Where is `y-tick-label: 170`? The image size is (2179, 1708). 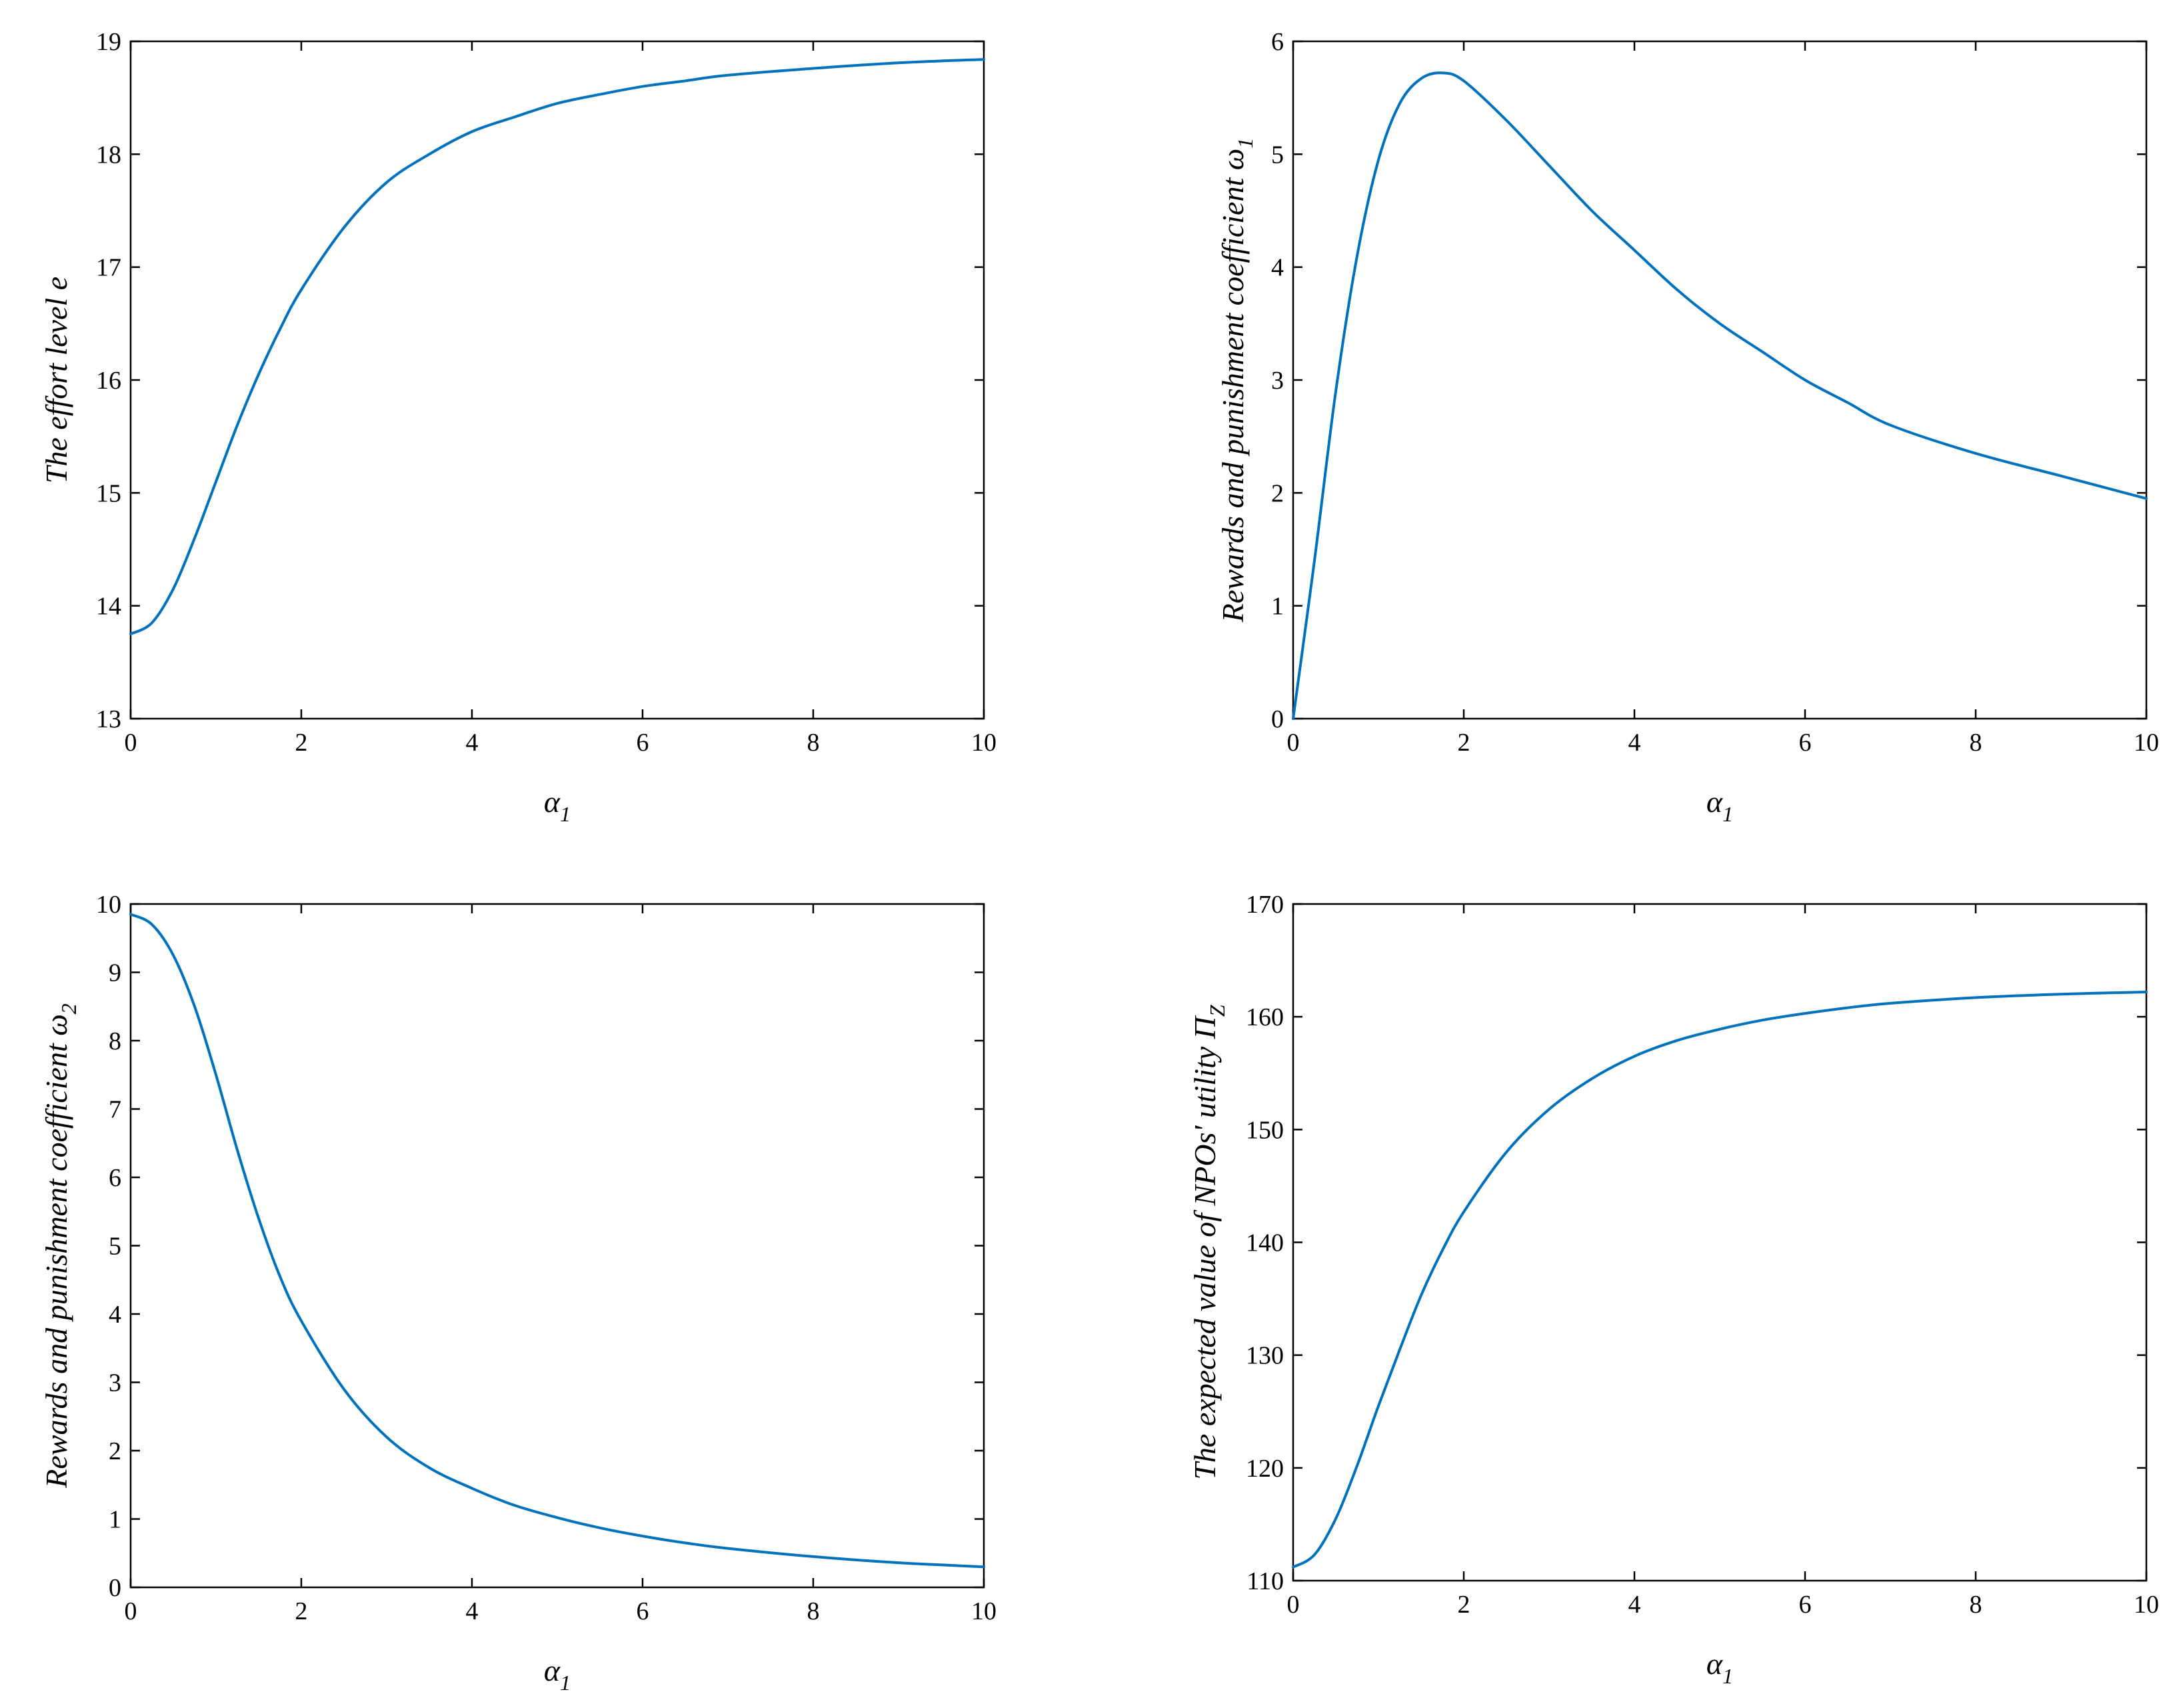 y-tick-label: 170 is located at coordinates (1265, 905).